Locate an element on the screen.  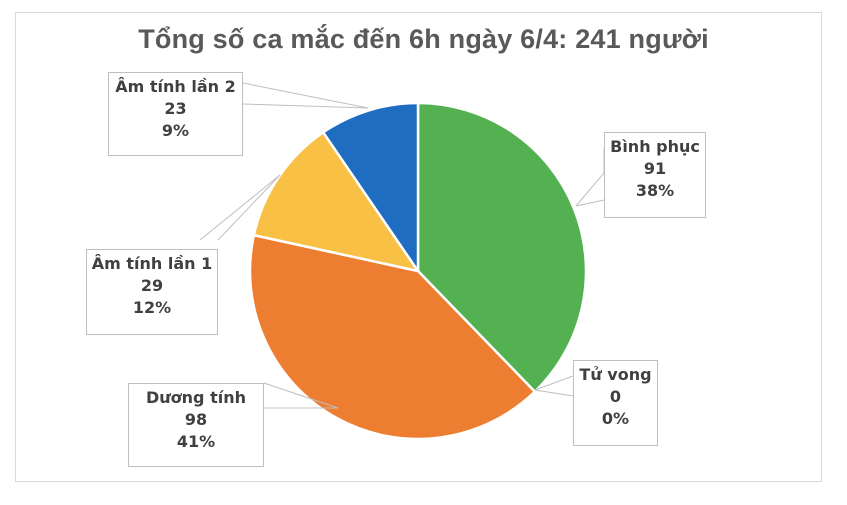
label-category: Tử vong is located at coordinates (615, 374).